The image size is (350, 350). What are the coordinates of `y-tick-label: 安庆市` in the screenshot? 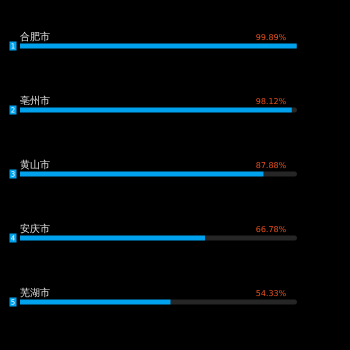 It's located at (35, 229).